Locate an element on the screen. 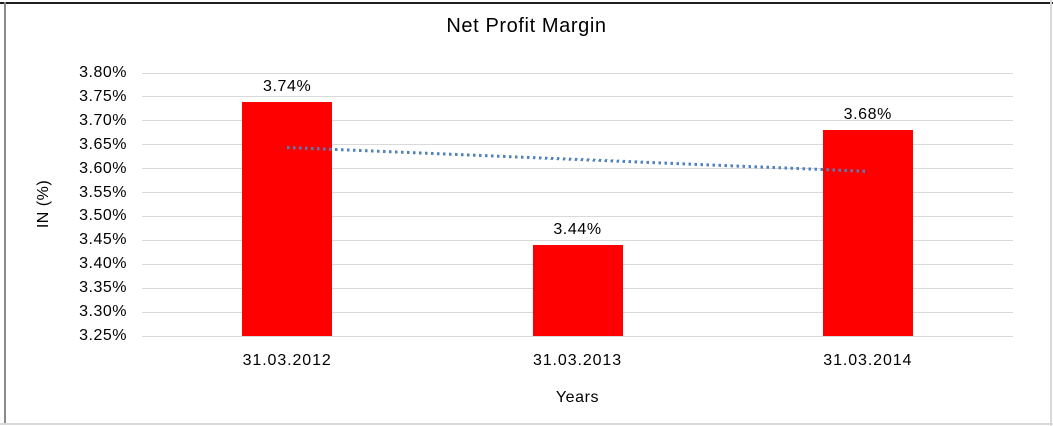 This screenshot has width=1053, height=426. y-tick-label: 3.75% is located at coordinates (103, 96).